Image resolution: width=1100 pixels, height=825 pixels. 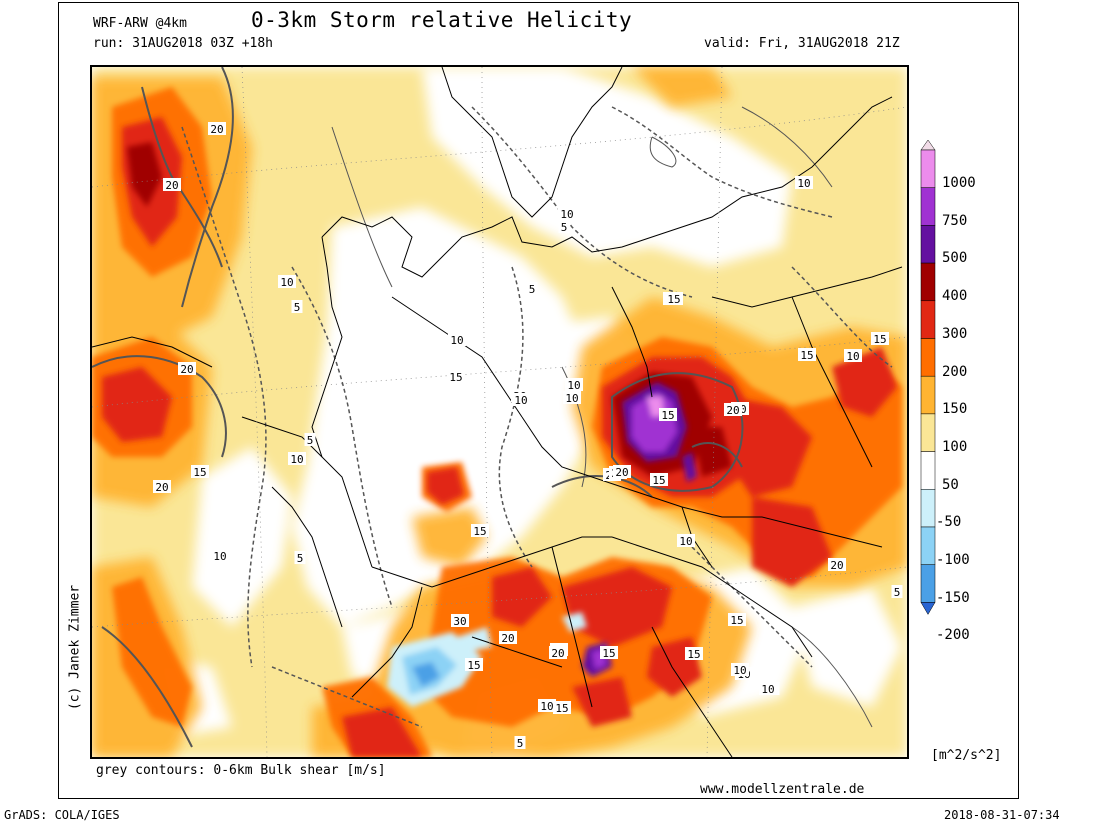 I want to click on copyright-label: (c) Janek Zimmer, so click(x=75, y=647).